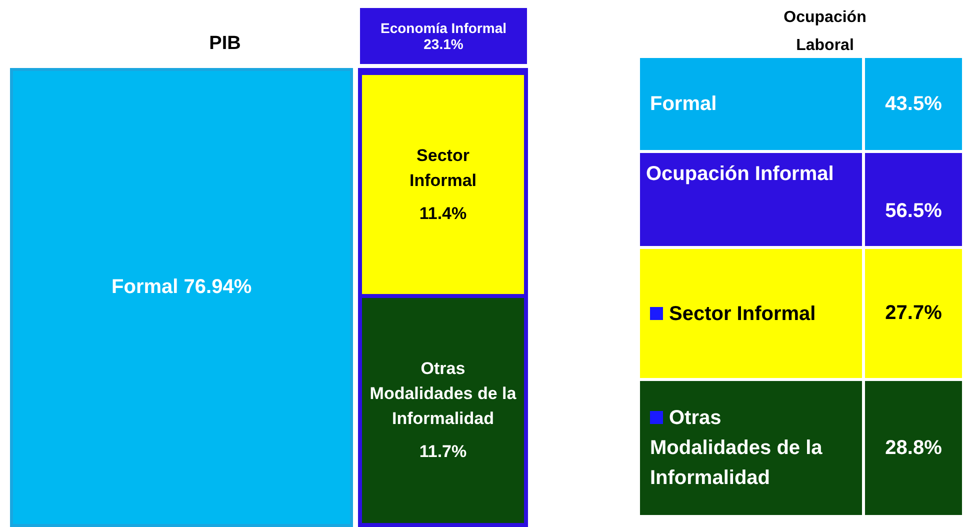 Image resolution: width=964 pixels, height=527 pixels. Describe the element at coordinates (740, 175) in the screenshot. I see `category-label: Ocupación Informal` at that location.